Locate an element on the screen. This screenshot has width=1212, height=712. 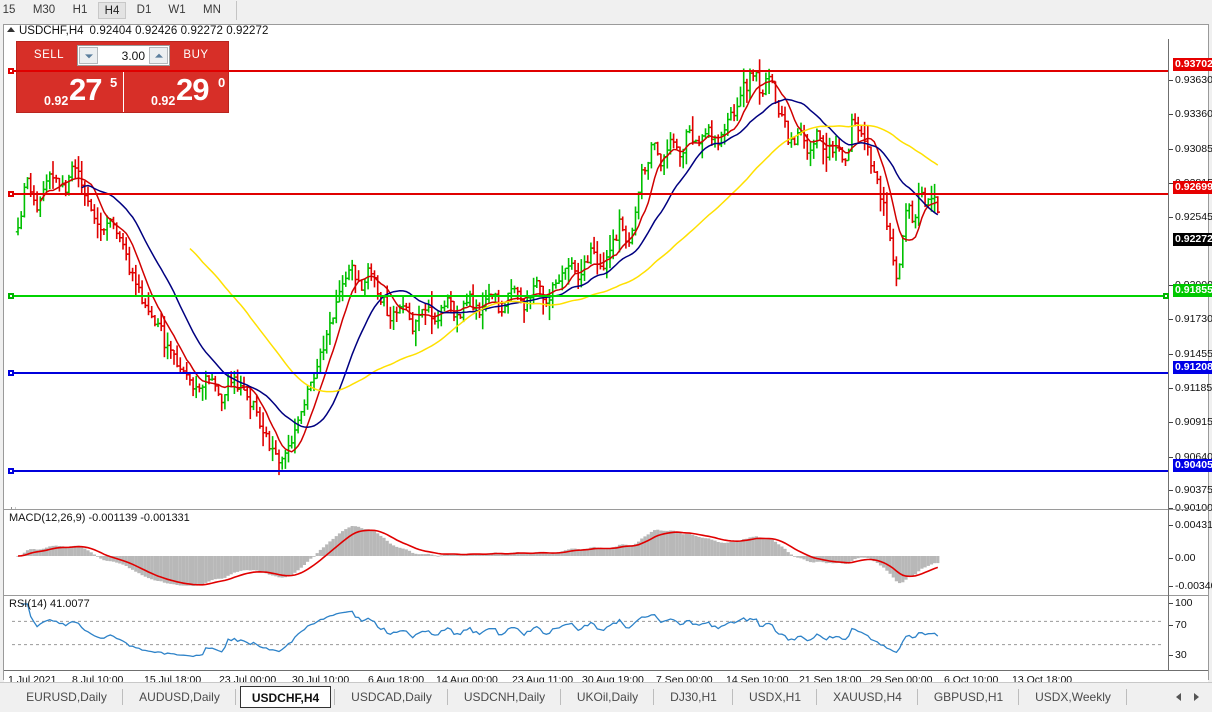
chart-tab-audusd-daily: AUDUSD,Daily is located at coordinates (179, 697).